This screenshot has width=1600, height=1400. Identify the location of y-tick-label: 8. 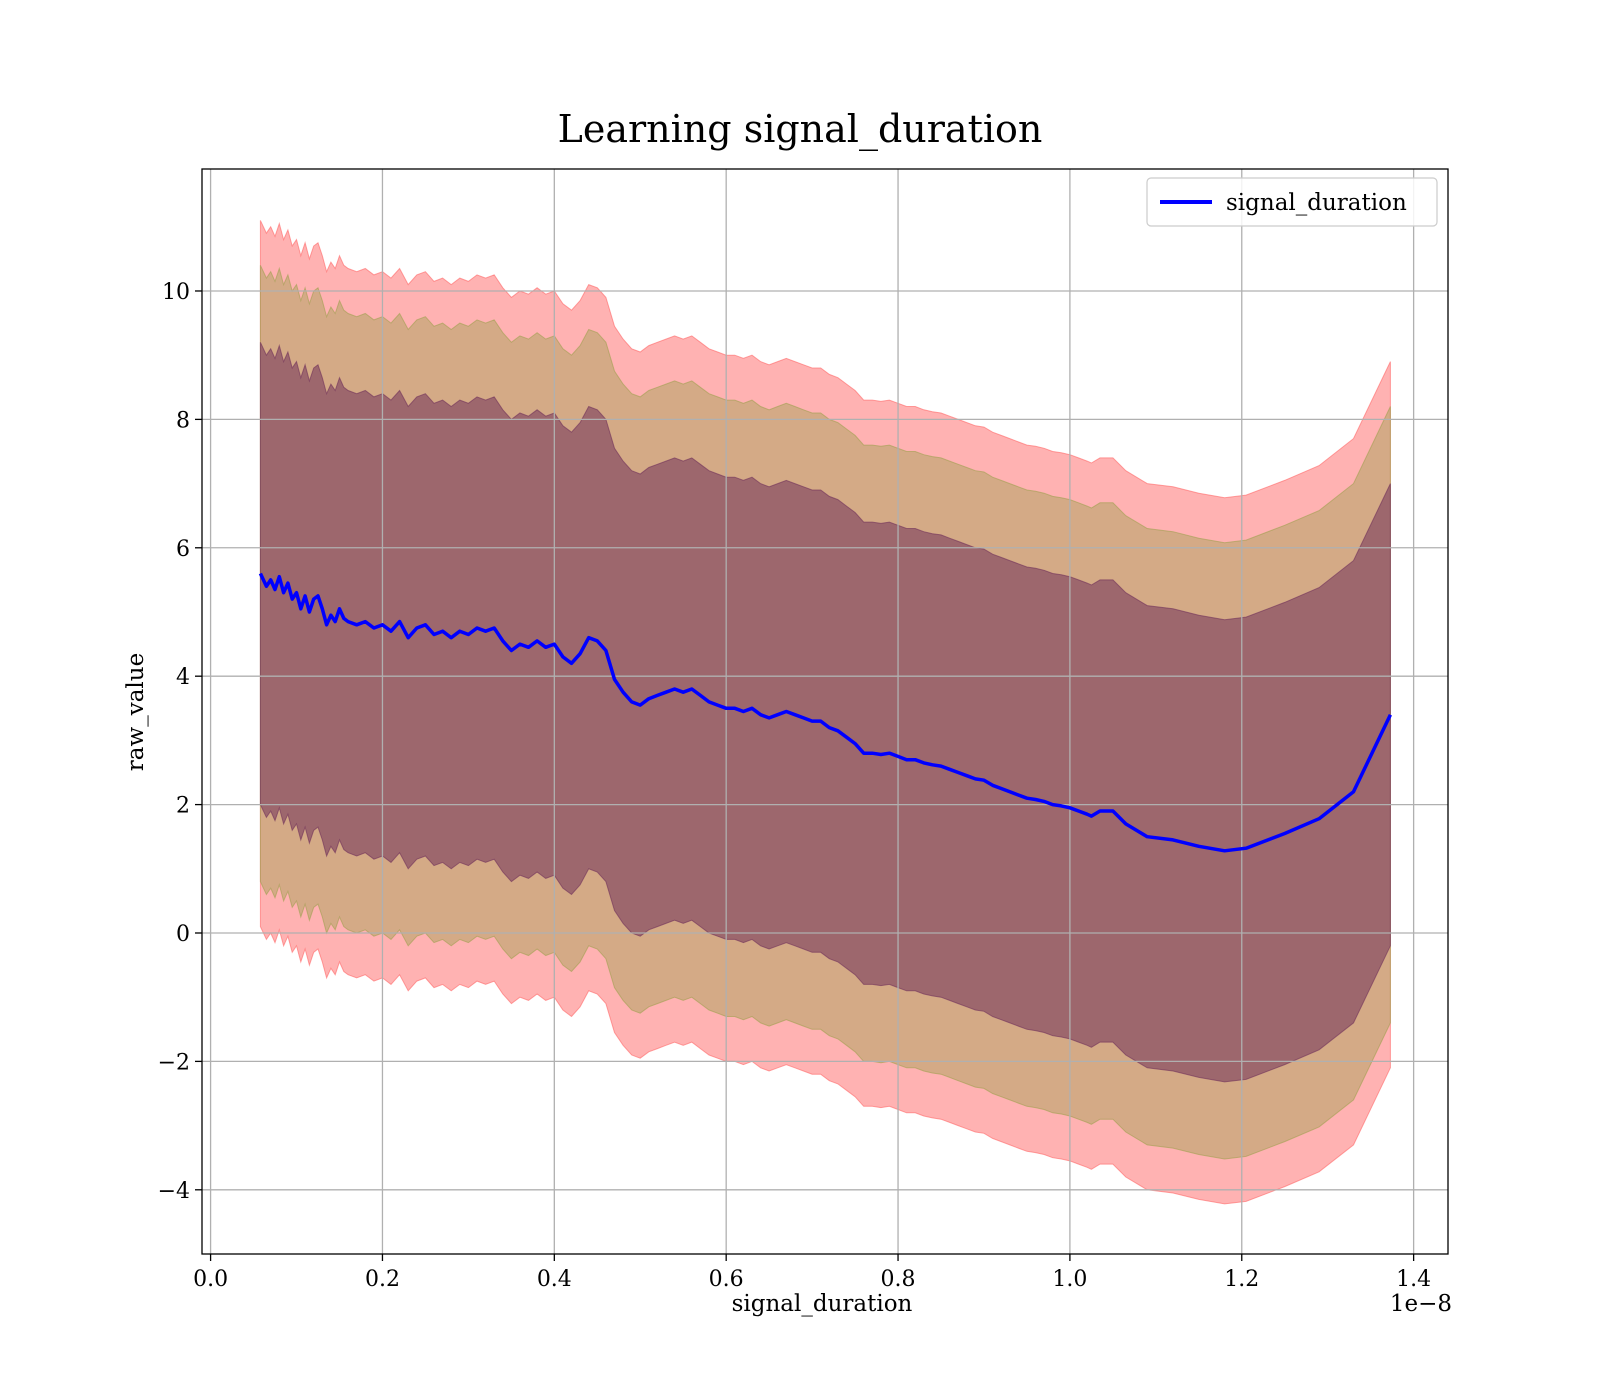
(183, 420).